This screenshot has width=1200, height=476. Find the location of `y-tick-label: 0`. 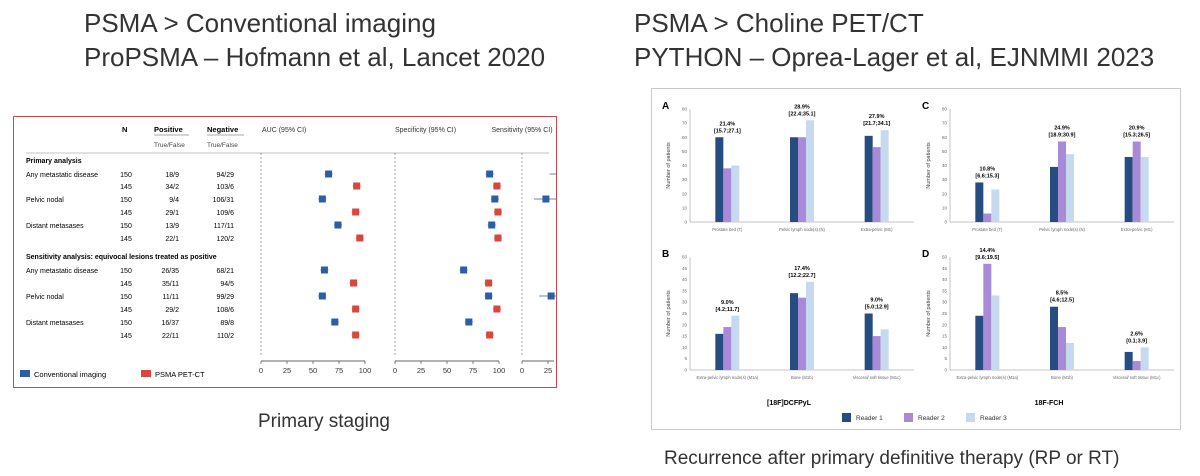

y-tick-label: 0 is located at coordinates (945, 370).